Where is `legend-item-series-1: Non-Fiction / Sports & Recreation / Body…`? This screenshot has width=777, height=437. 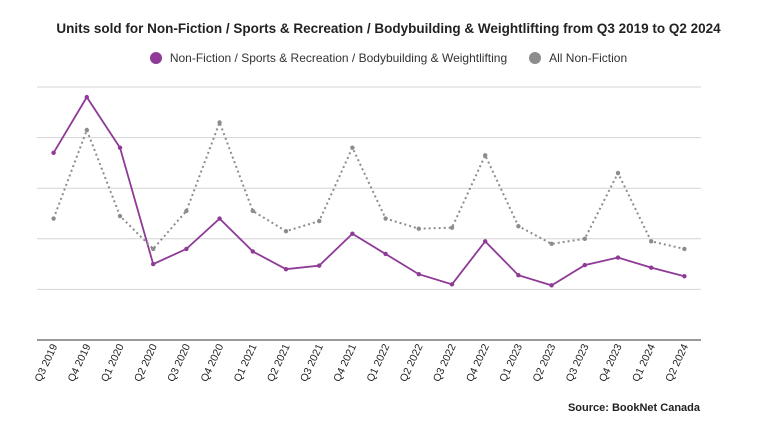 legend-item-series-1: Non-Fiction / Sports & Recreation / Body… is located at coordinates (328, 58).